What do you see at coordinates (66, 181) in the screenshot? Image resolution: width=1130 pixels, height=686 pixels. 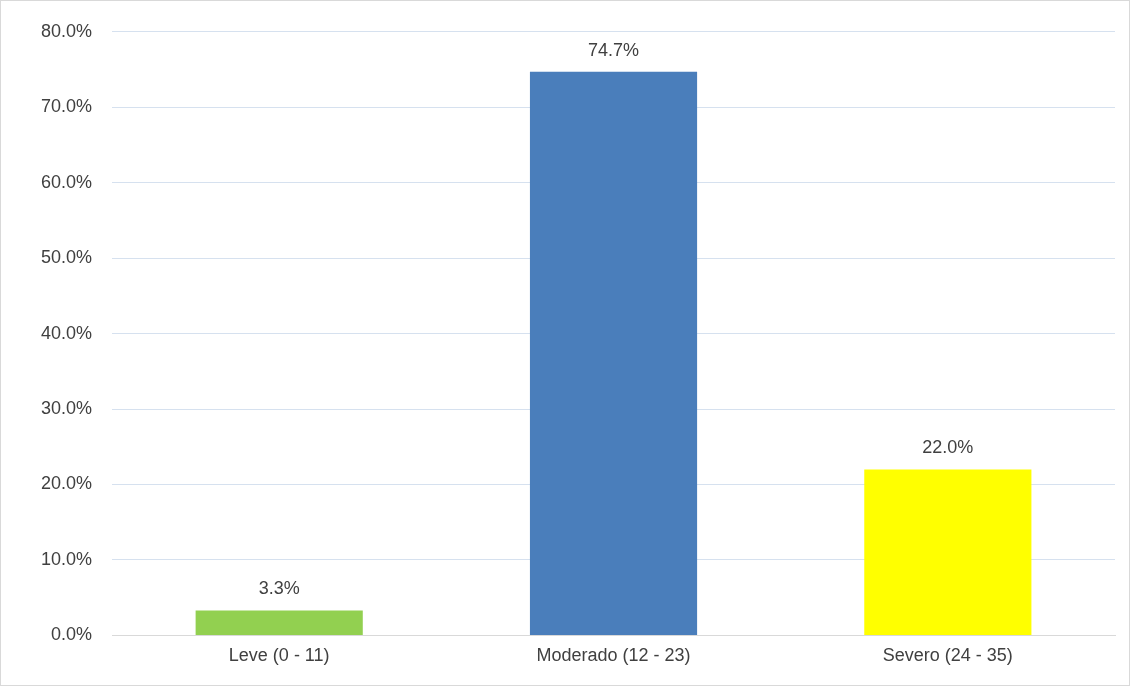 I see `y-tick-label: 60.0%` at bounding box center [66, 181].